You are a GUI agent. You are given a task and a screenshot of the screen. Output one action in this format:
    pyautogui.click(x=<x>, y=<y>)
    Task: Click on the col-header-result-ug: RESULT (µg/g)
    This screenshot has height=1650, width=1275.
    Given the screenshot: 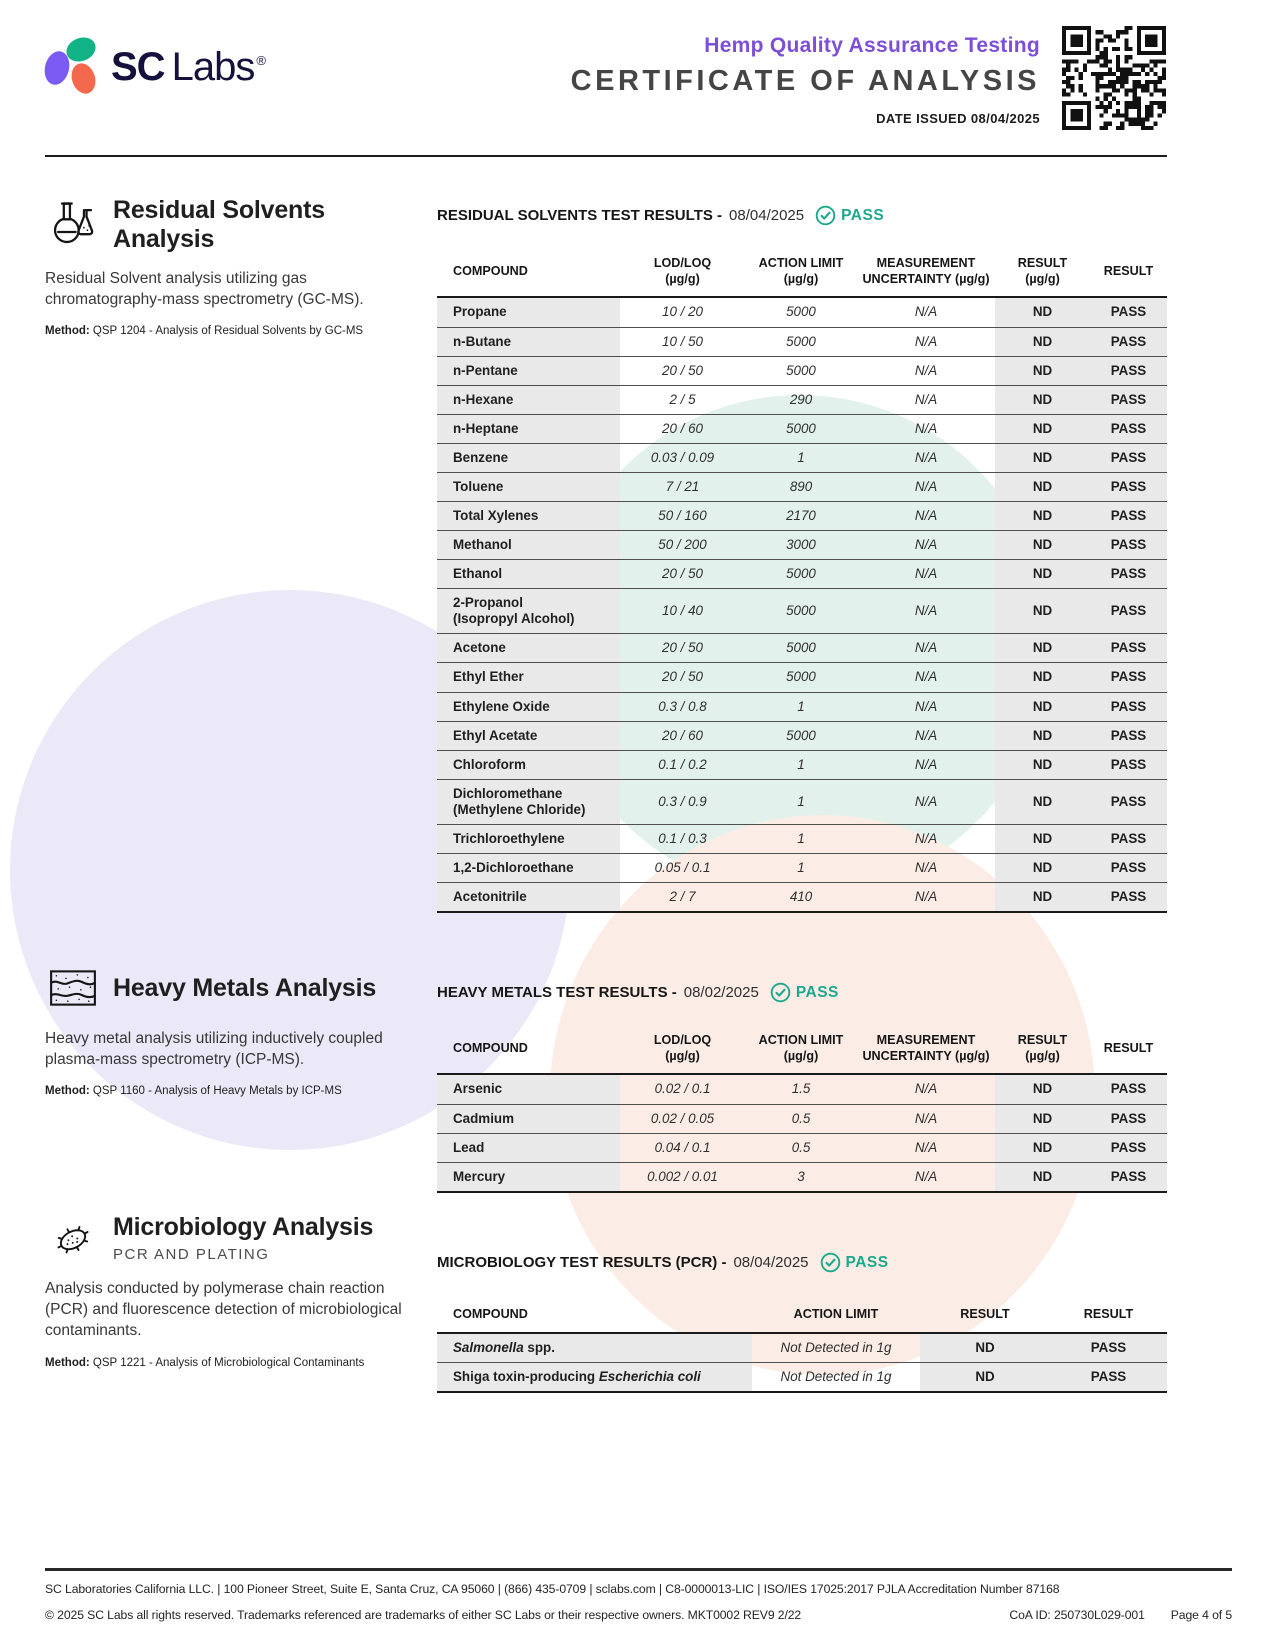 What is the action you would take?
    pyautogui.click(x=1042, y=1048)
    